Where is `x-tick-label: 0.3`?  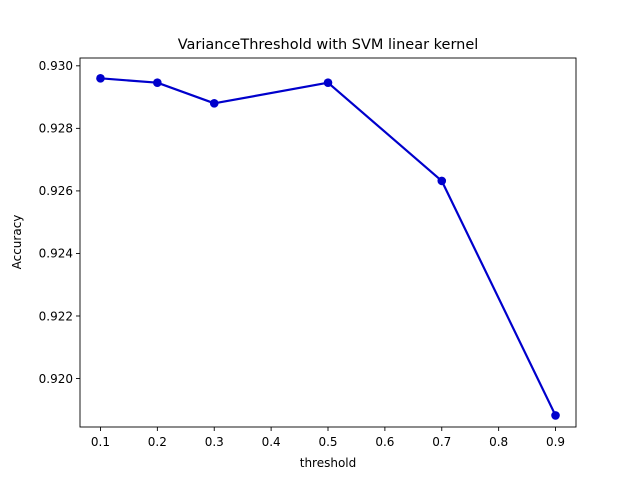 x-tick-label: 0.3 is located at coordinates (214, 442).